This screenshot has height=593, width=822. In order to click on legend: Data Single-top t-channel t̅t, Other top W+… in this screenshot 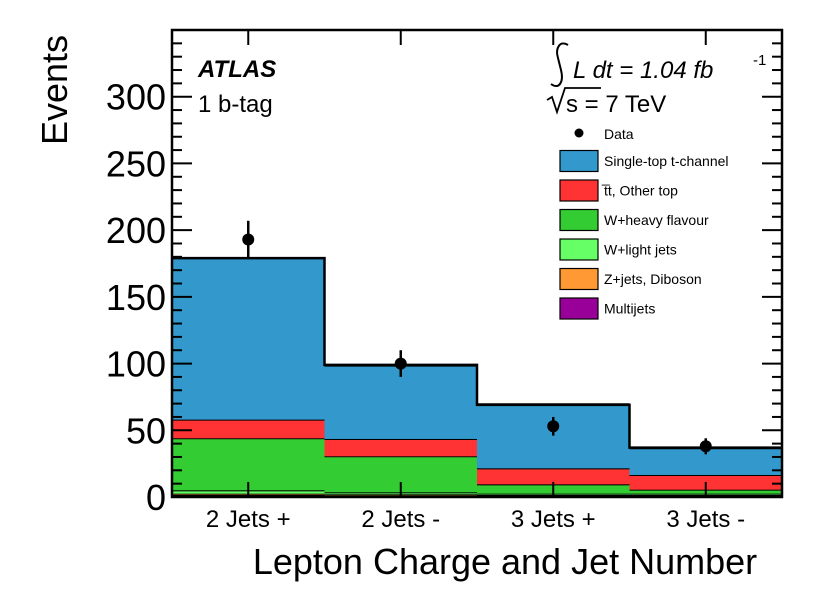, I will do `click(644, 223)`.